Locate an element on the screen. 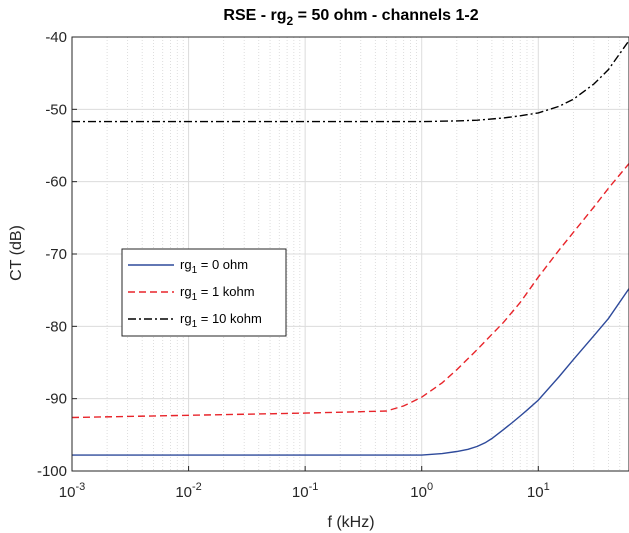  y-tick-label: -70 is located at coordinates (56, 254).